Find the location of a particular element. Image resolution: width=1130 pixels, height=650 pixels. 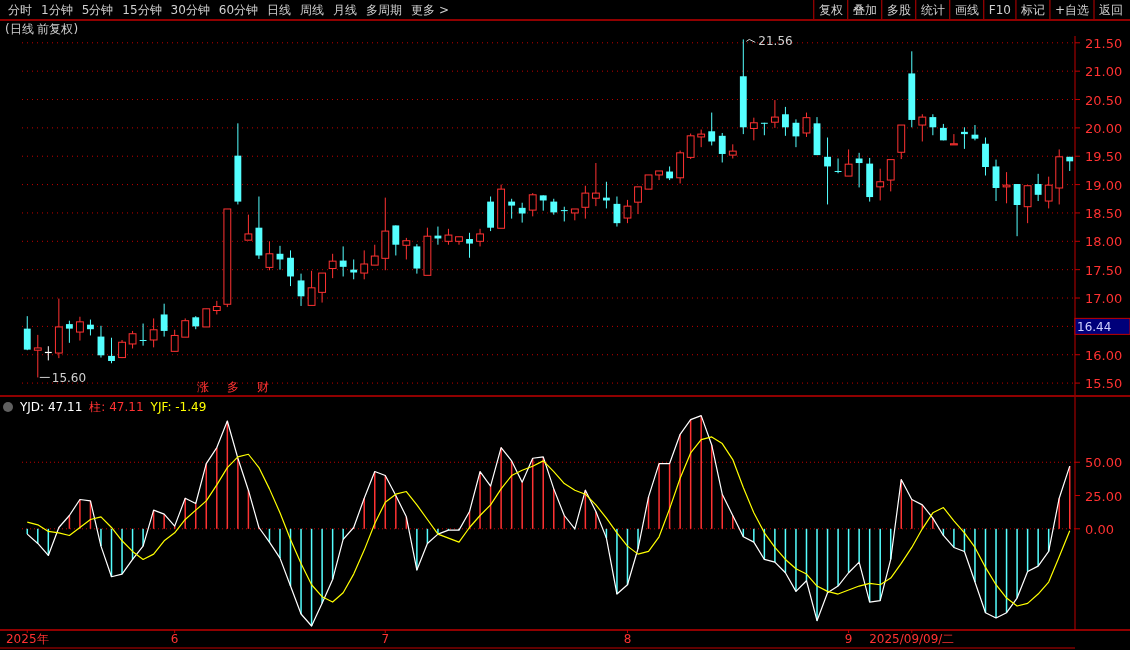

x-tick-label: 6 is located at coordinates (174, 639).